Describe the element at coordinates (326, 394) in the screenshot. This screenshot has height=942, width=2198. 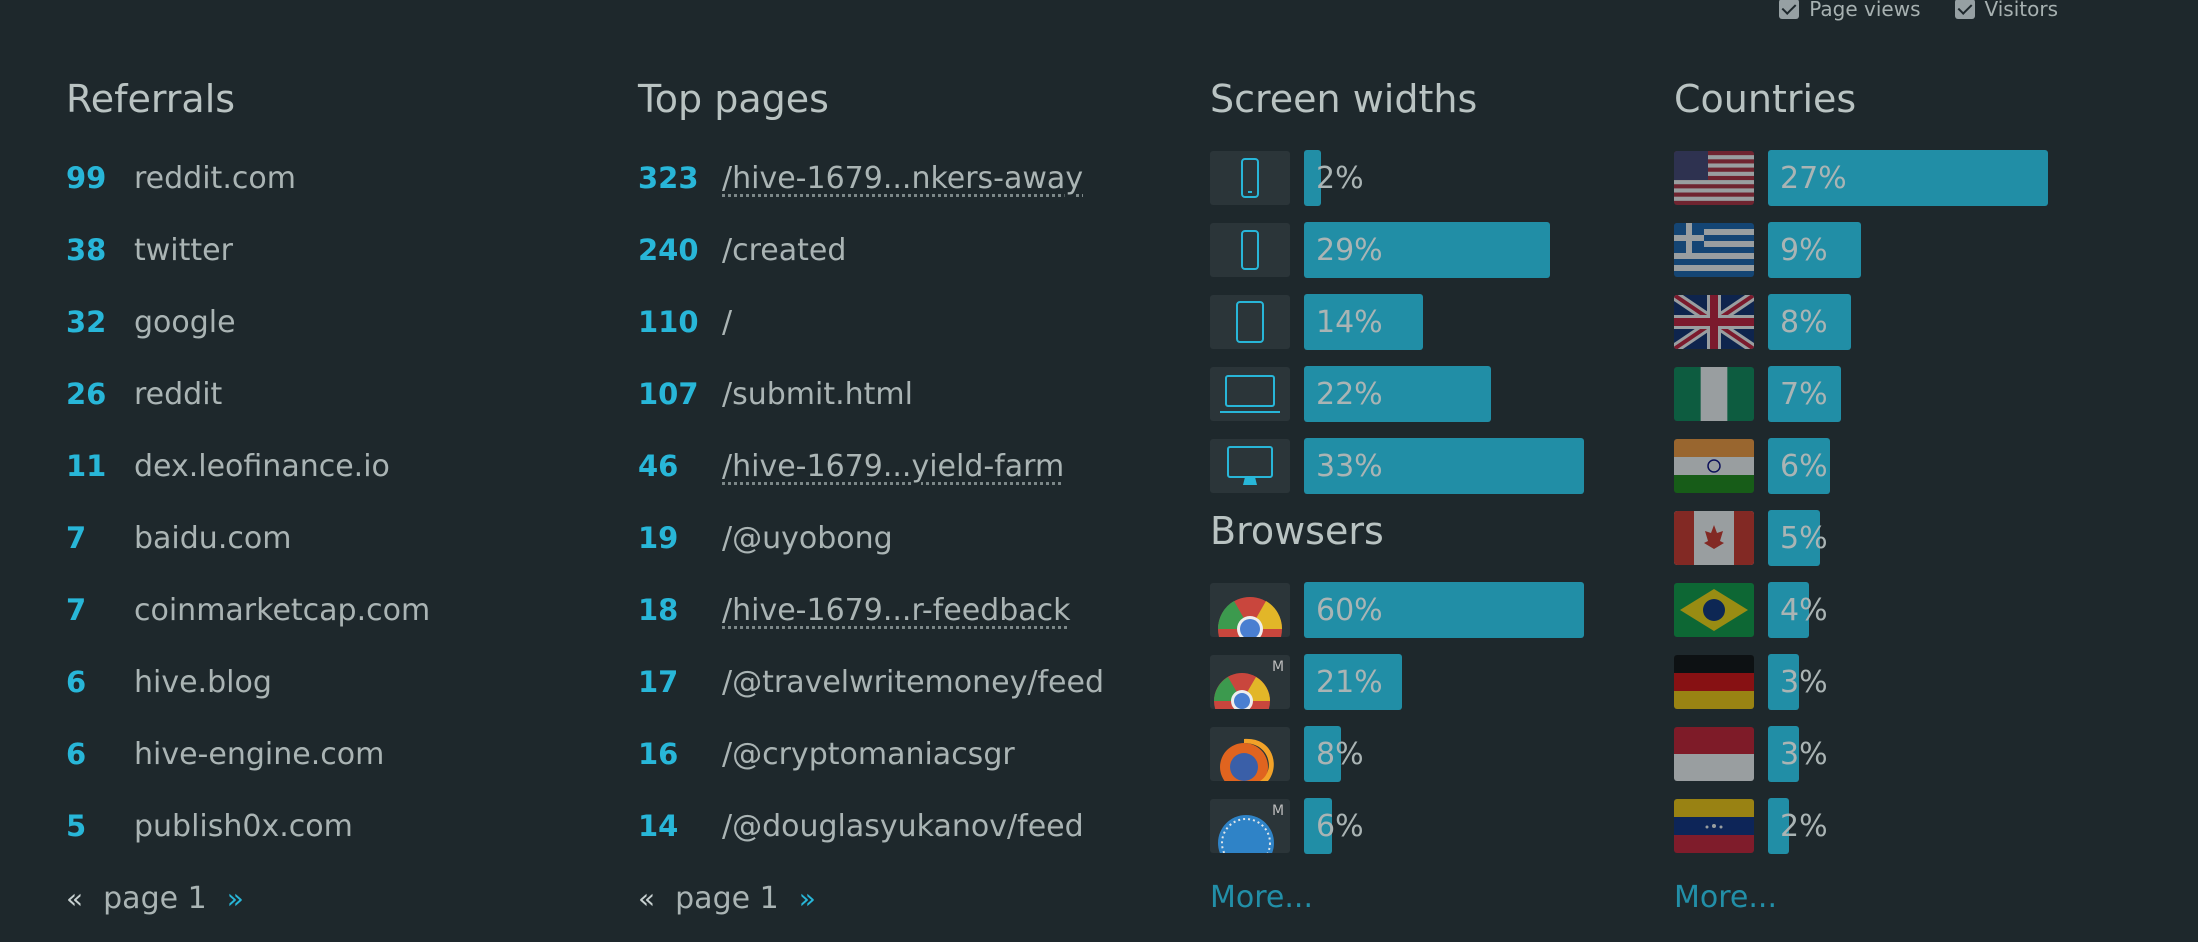
I see `referral-row: 26 reddit` at that location.